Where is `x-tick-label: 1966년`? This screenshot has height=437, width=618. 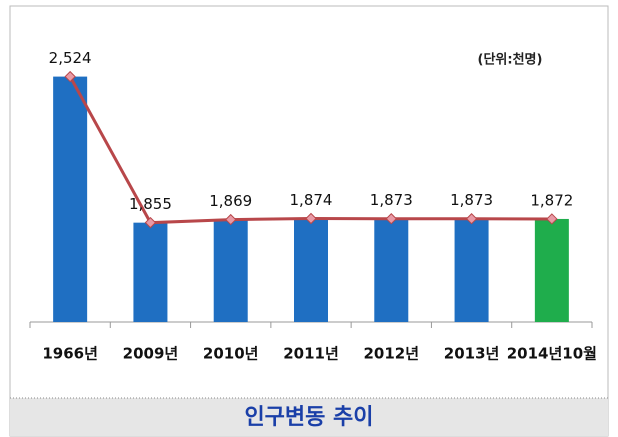 x-tick-label: 1966년 is located at coordinates (70, 354).